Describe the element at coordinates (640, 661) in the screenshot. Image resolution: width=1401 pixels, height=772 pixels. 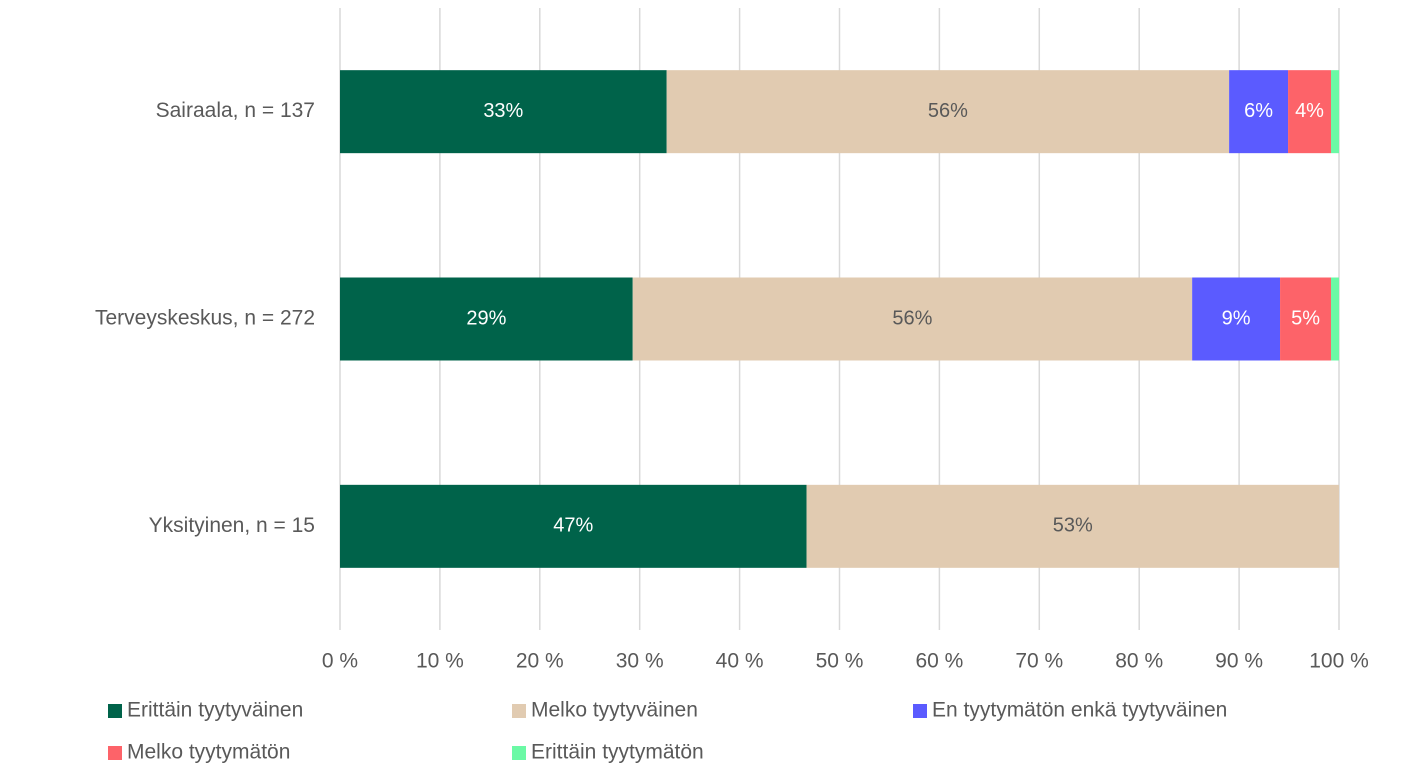
I see `x-tick-label: 30 %` at that location.